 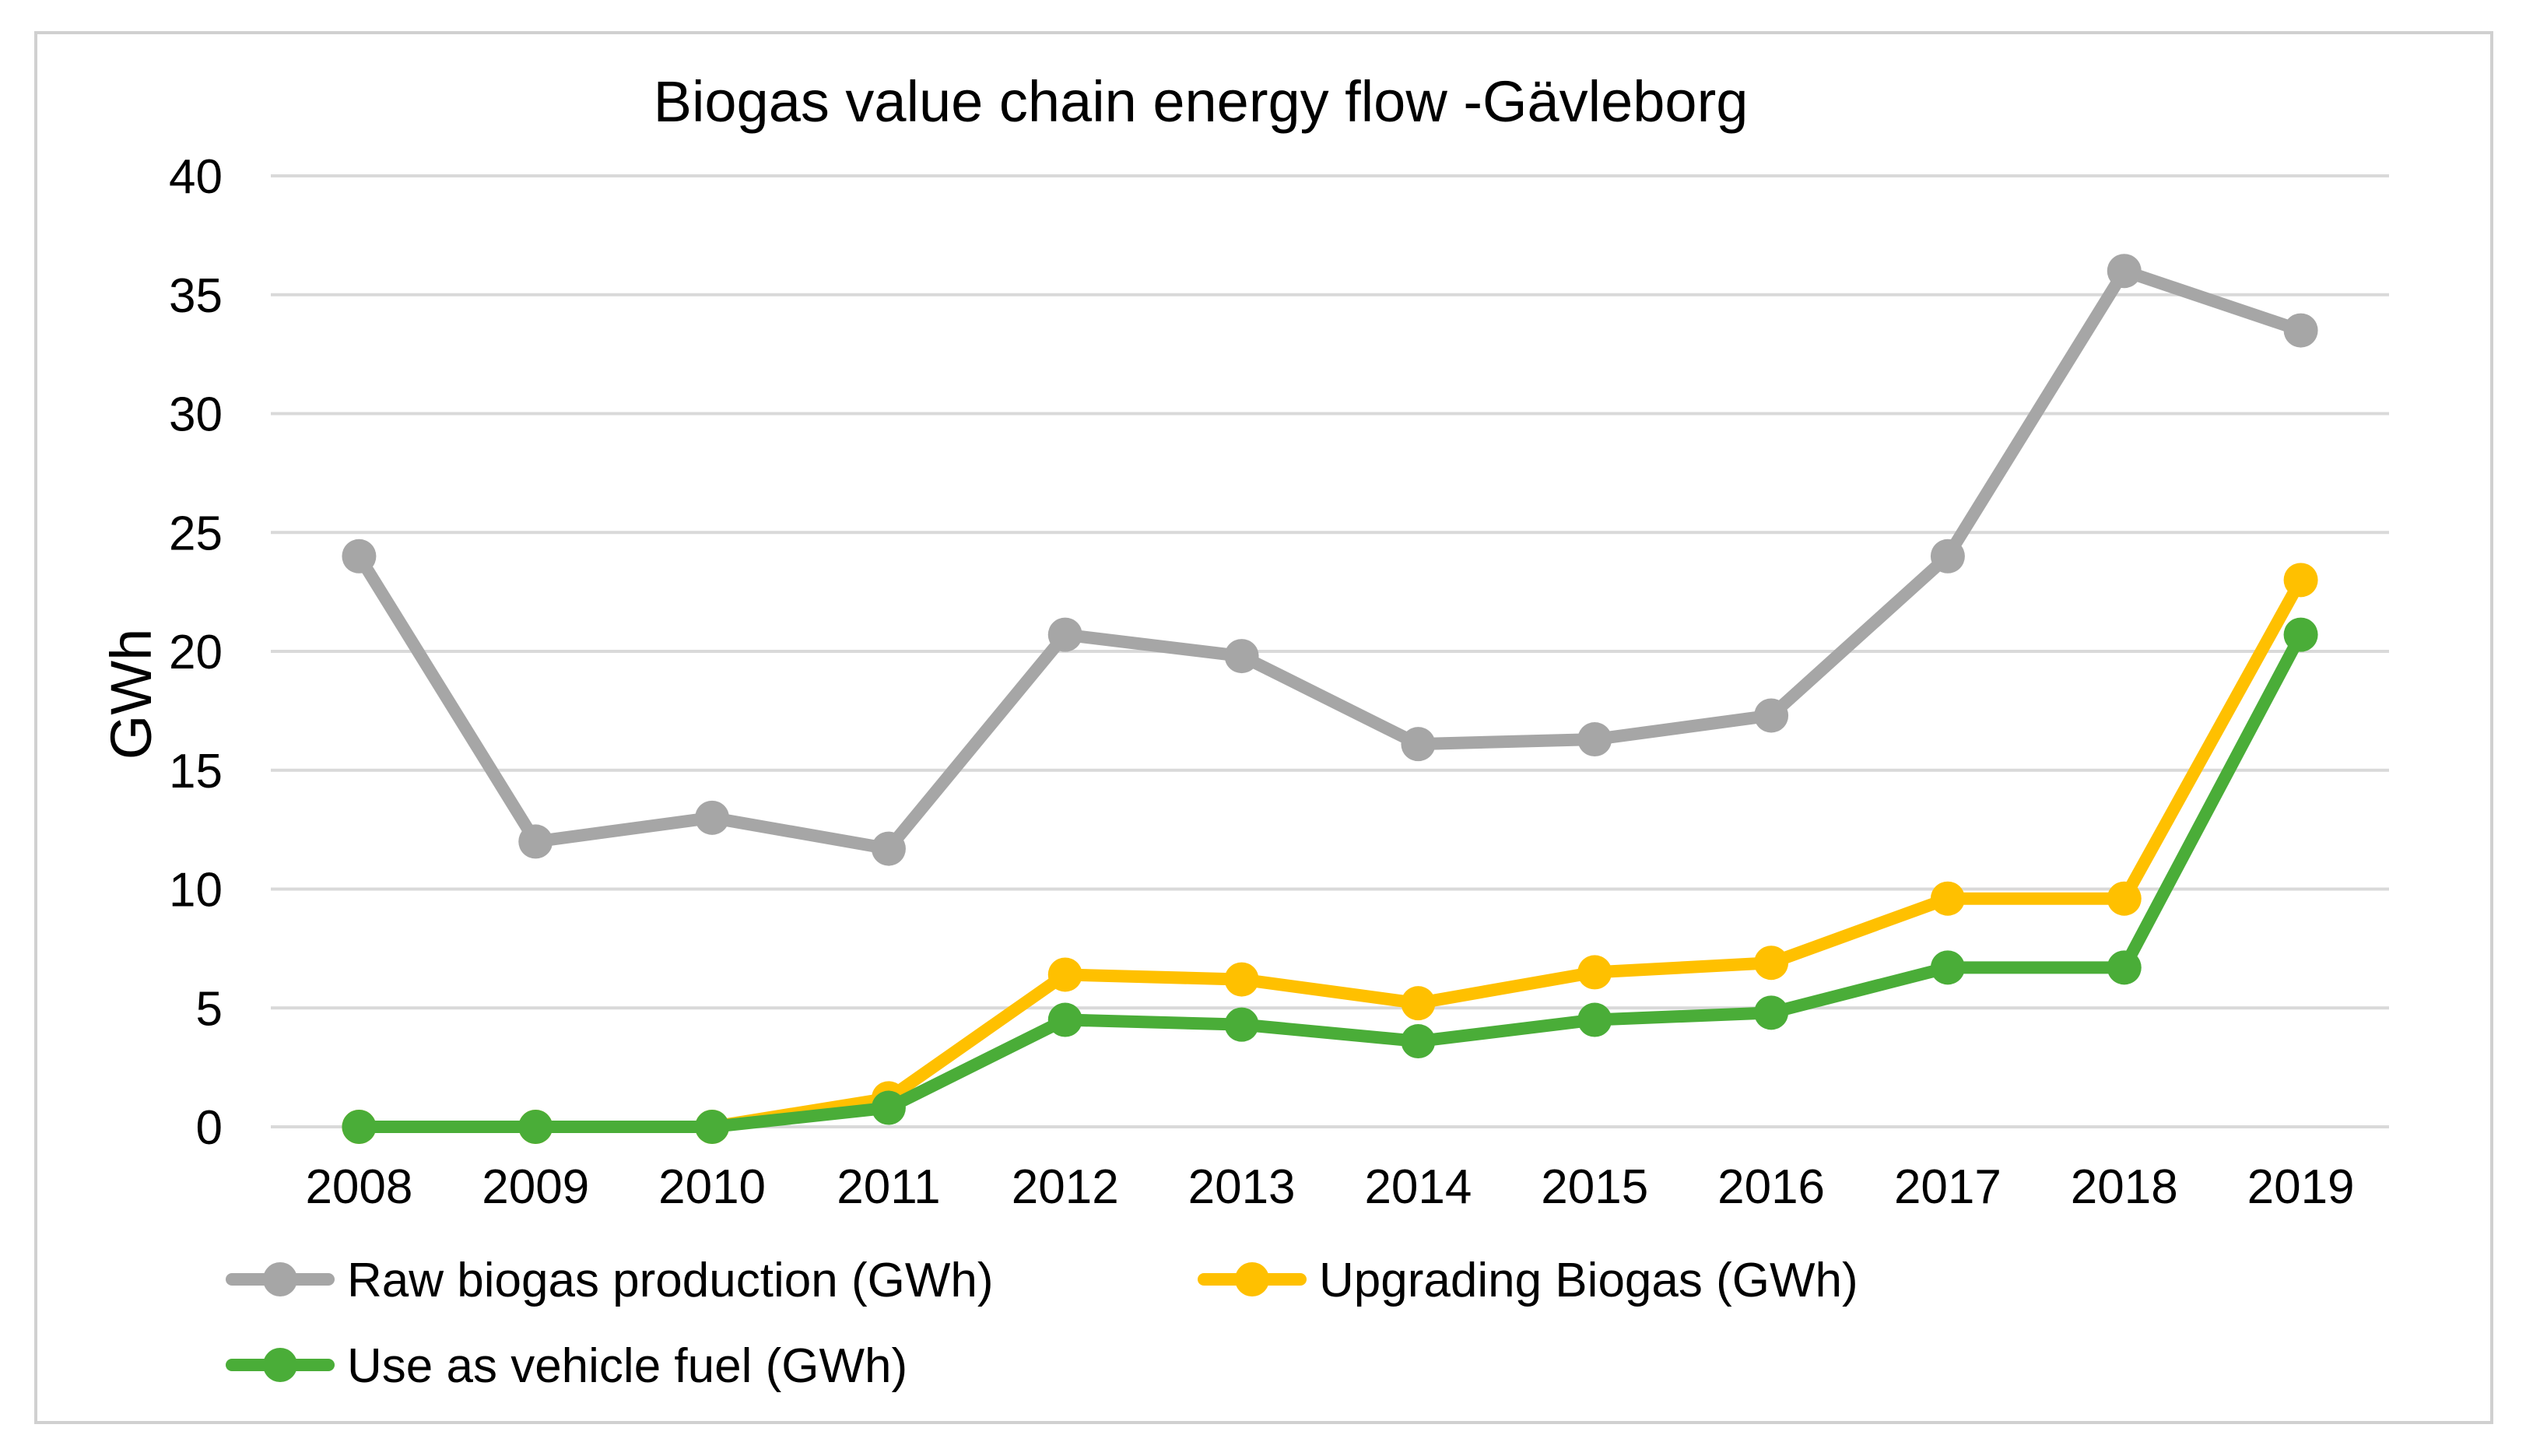 What do you see at coordinates (627, 1366) in the screenshot?
I see `legend-label: Use as vehicle fuel (GWh)` at bounding box center [627, 1366].